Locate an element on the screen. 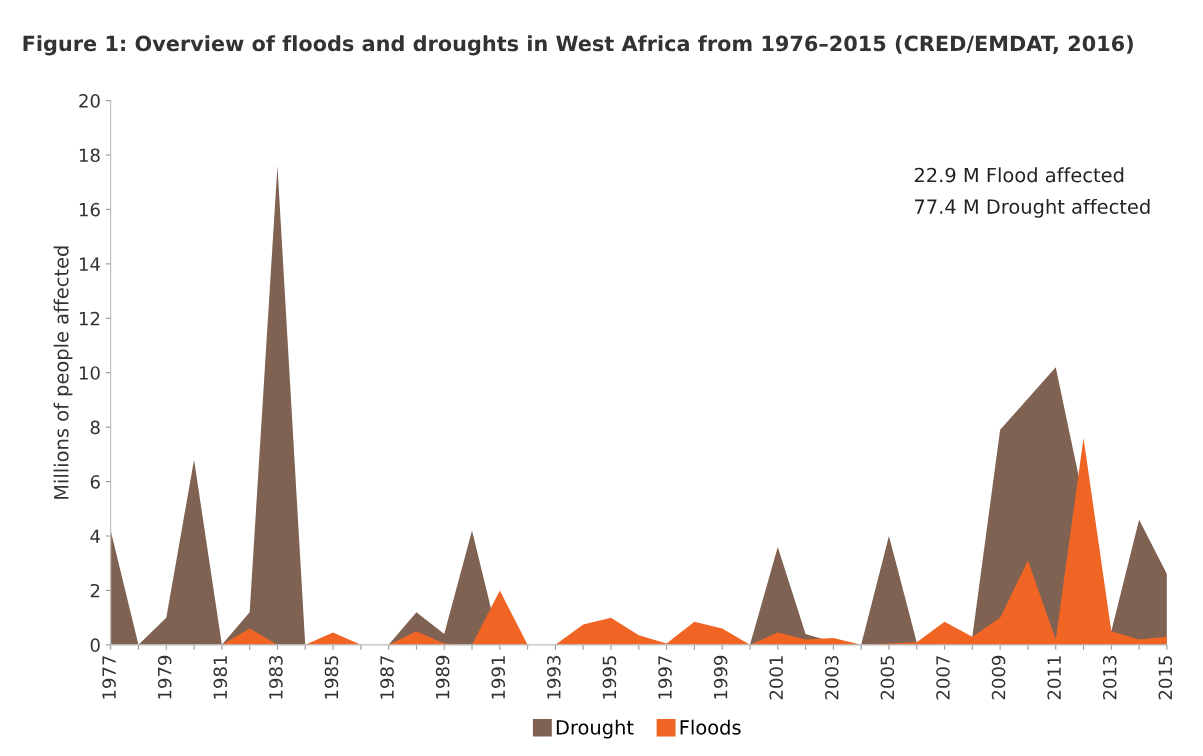 The image size is (1203, 756). y-tick-label: 8 is located at coordinates (95, 427).